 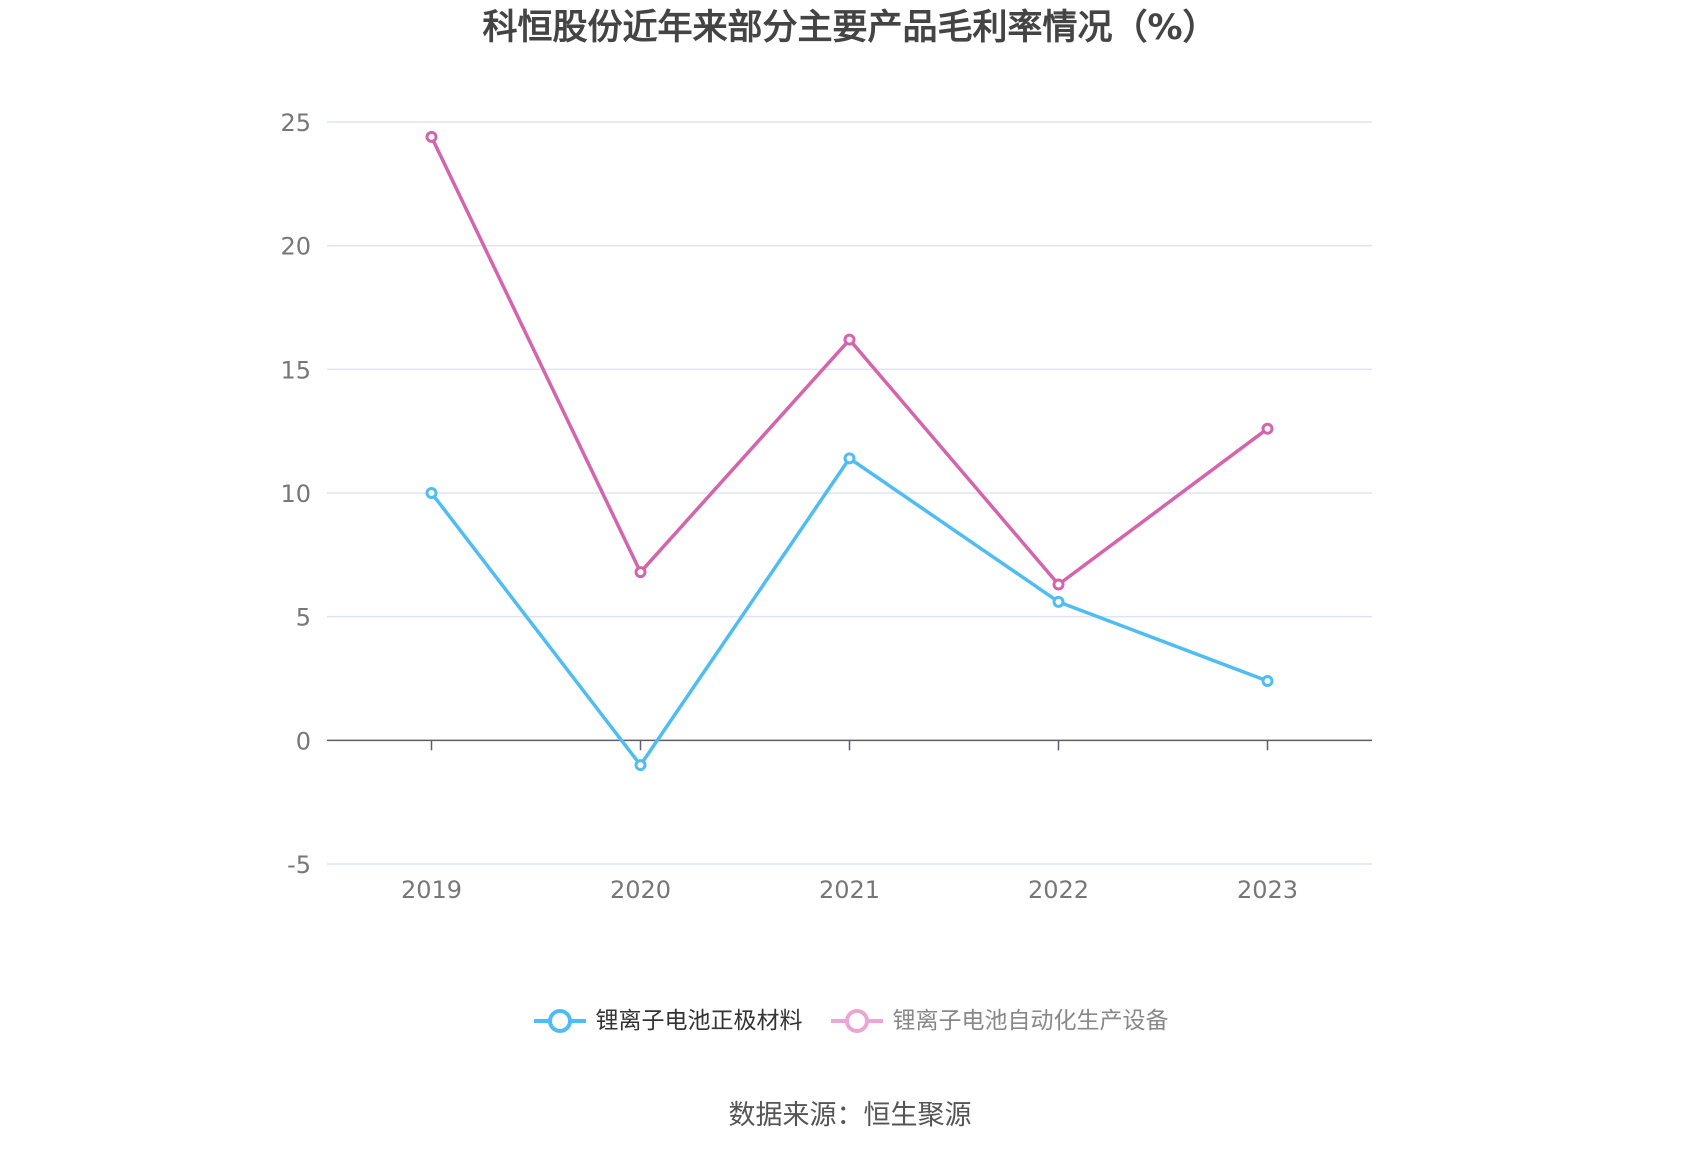 What do you see at coordinates (303, 741) in the screenshot?
I see `y-tick-label: 0` at bounding box center [303, 741].